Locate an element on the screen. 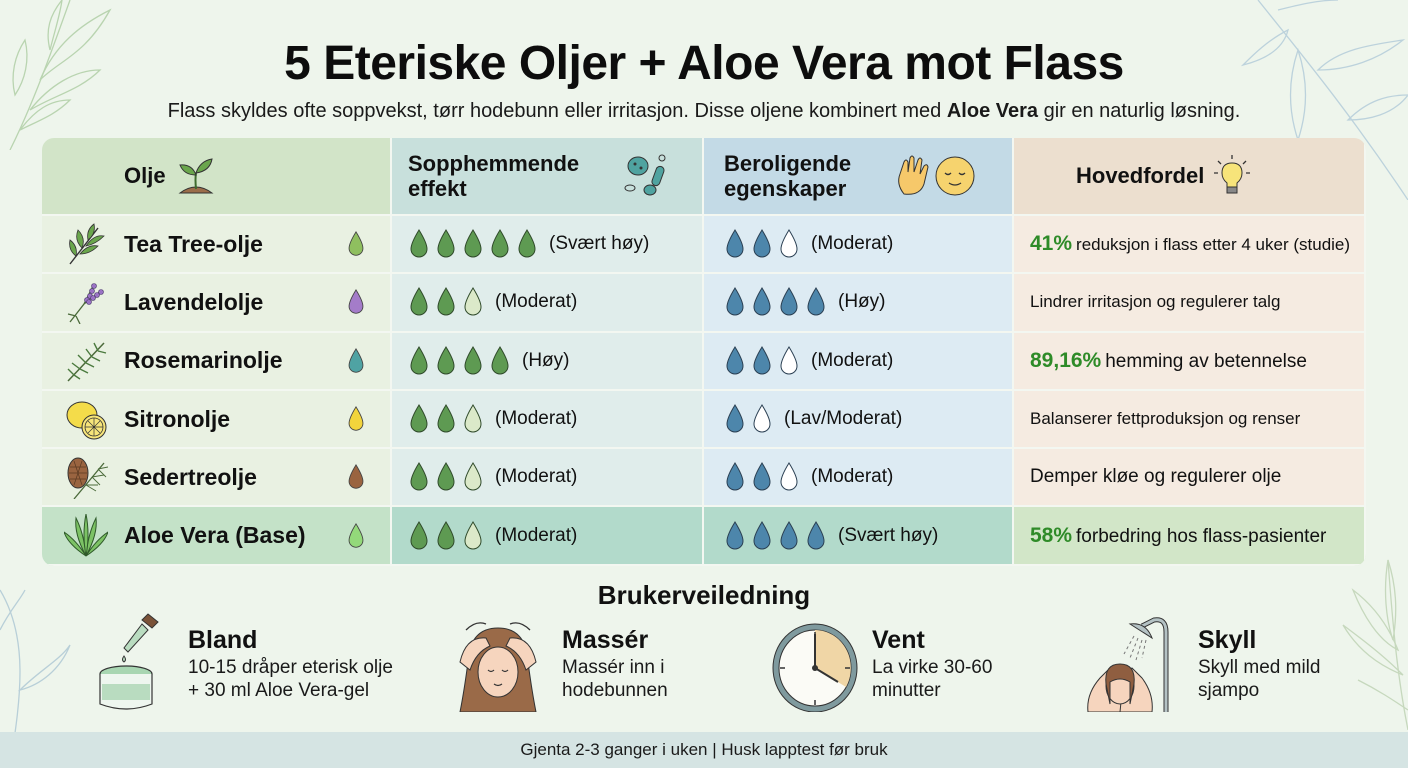  benefit-description: reduksjon i flass etter 4 uker (studie) is located at coordinates (1213, 245).